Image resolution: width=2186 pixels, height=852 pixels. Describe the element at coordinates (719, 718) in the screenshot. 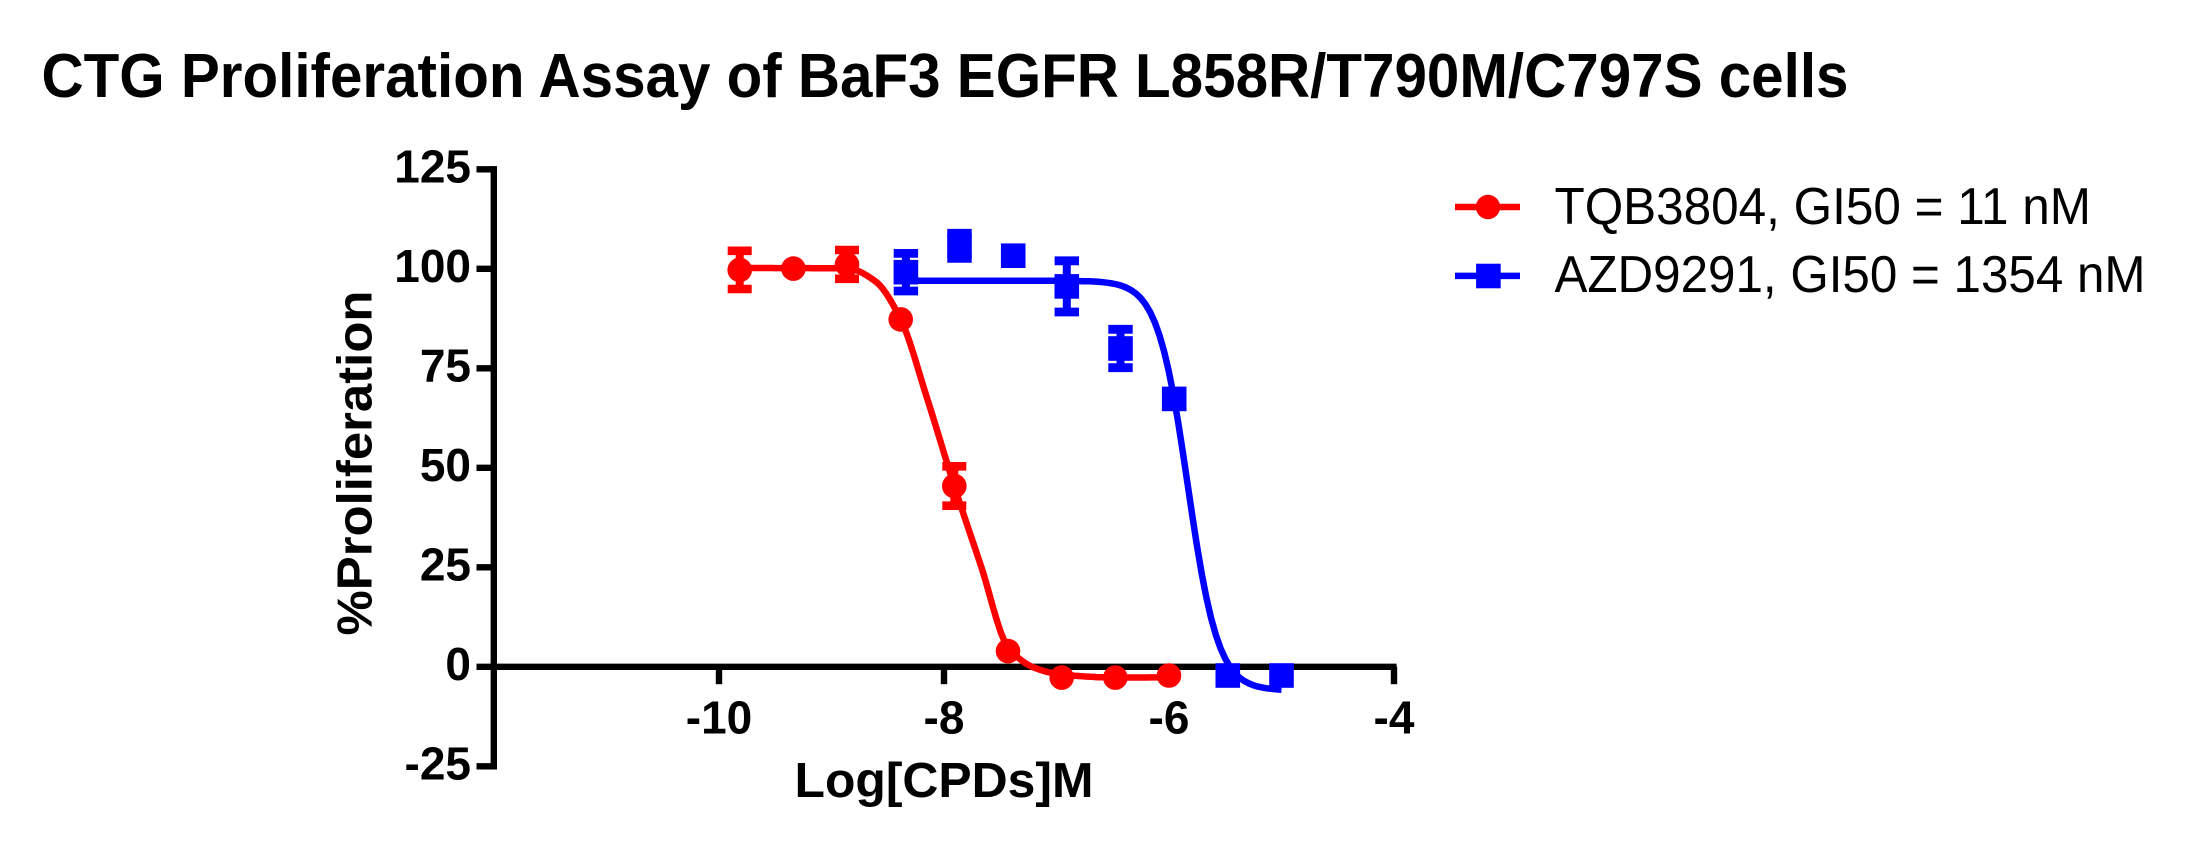

I see `svg-text: -10` at that location.